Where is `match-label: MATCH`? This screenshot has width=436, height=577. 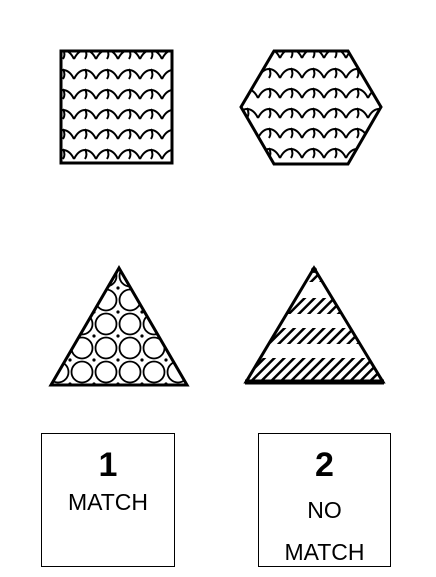 match-label: MATCH is located at coordinates (108, 502).